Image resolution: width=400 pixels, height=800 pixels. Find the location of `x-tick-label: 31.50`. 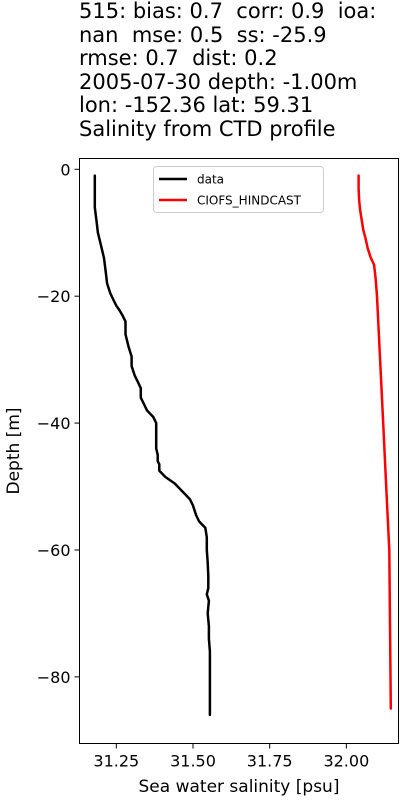

x-tick-label: 31.50 is located at coordinates (193, 761).